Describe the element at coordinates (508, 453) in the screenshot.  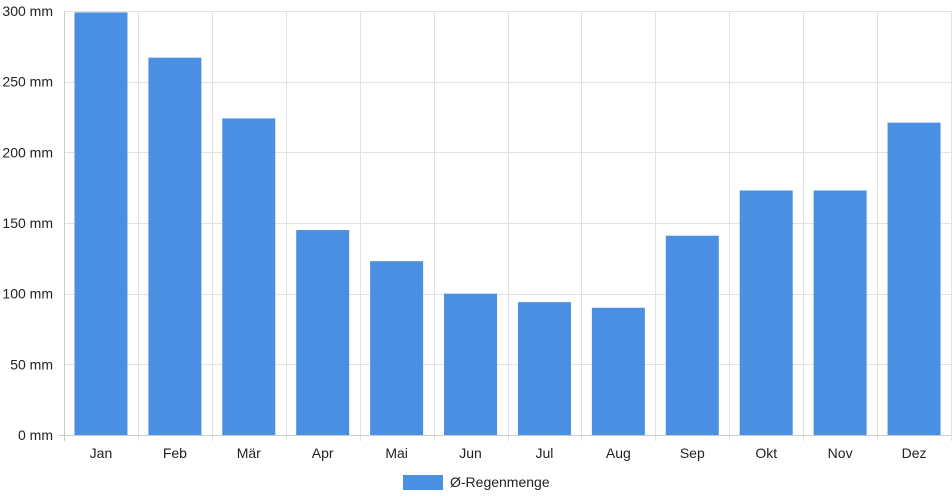
I see `x-axis-tick-labels: Jan Feb Mär Apr Mai Jun Jul Aug Sep Okt Nov Dez` at that location.